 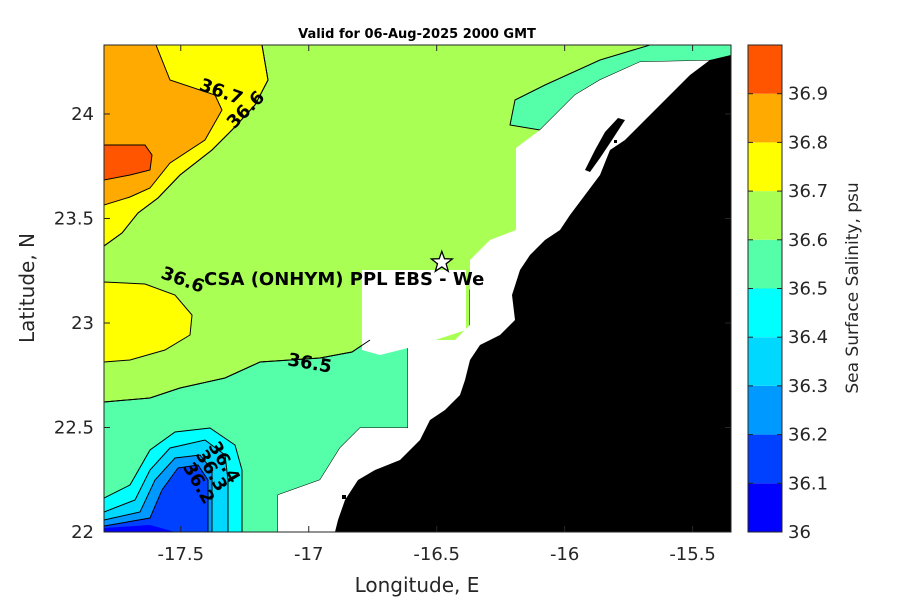 I want to click on x-axis-label: Longitude, E, so click(x=417, y=585).